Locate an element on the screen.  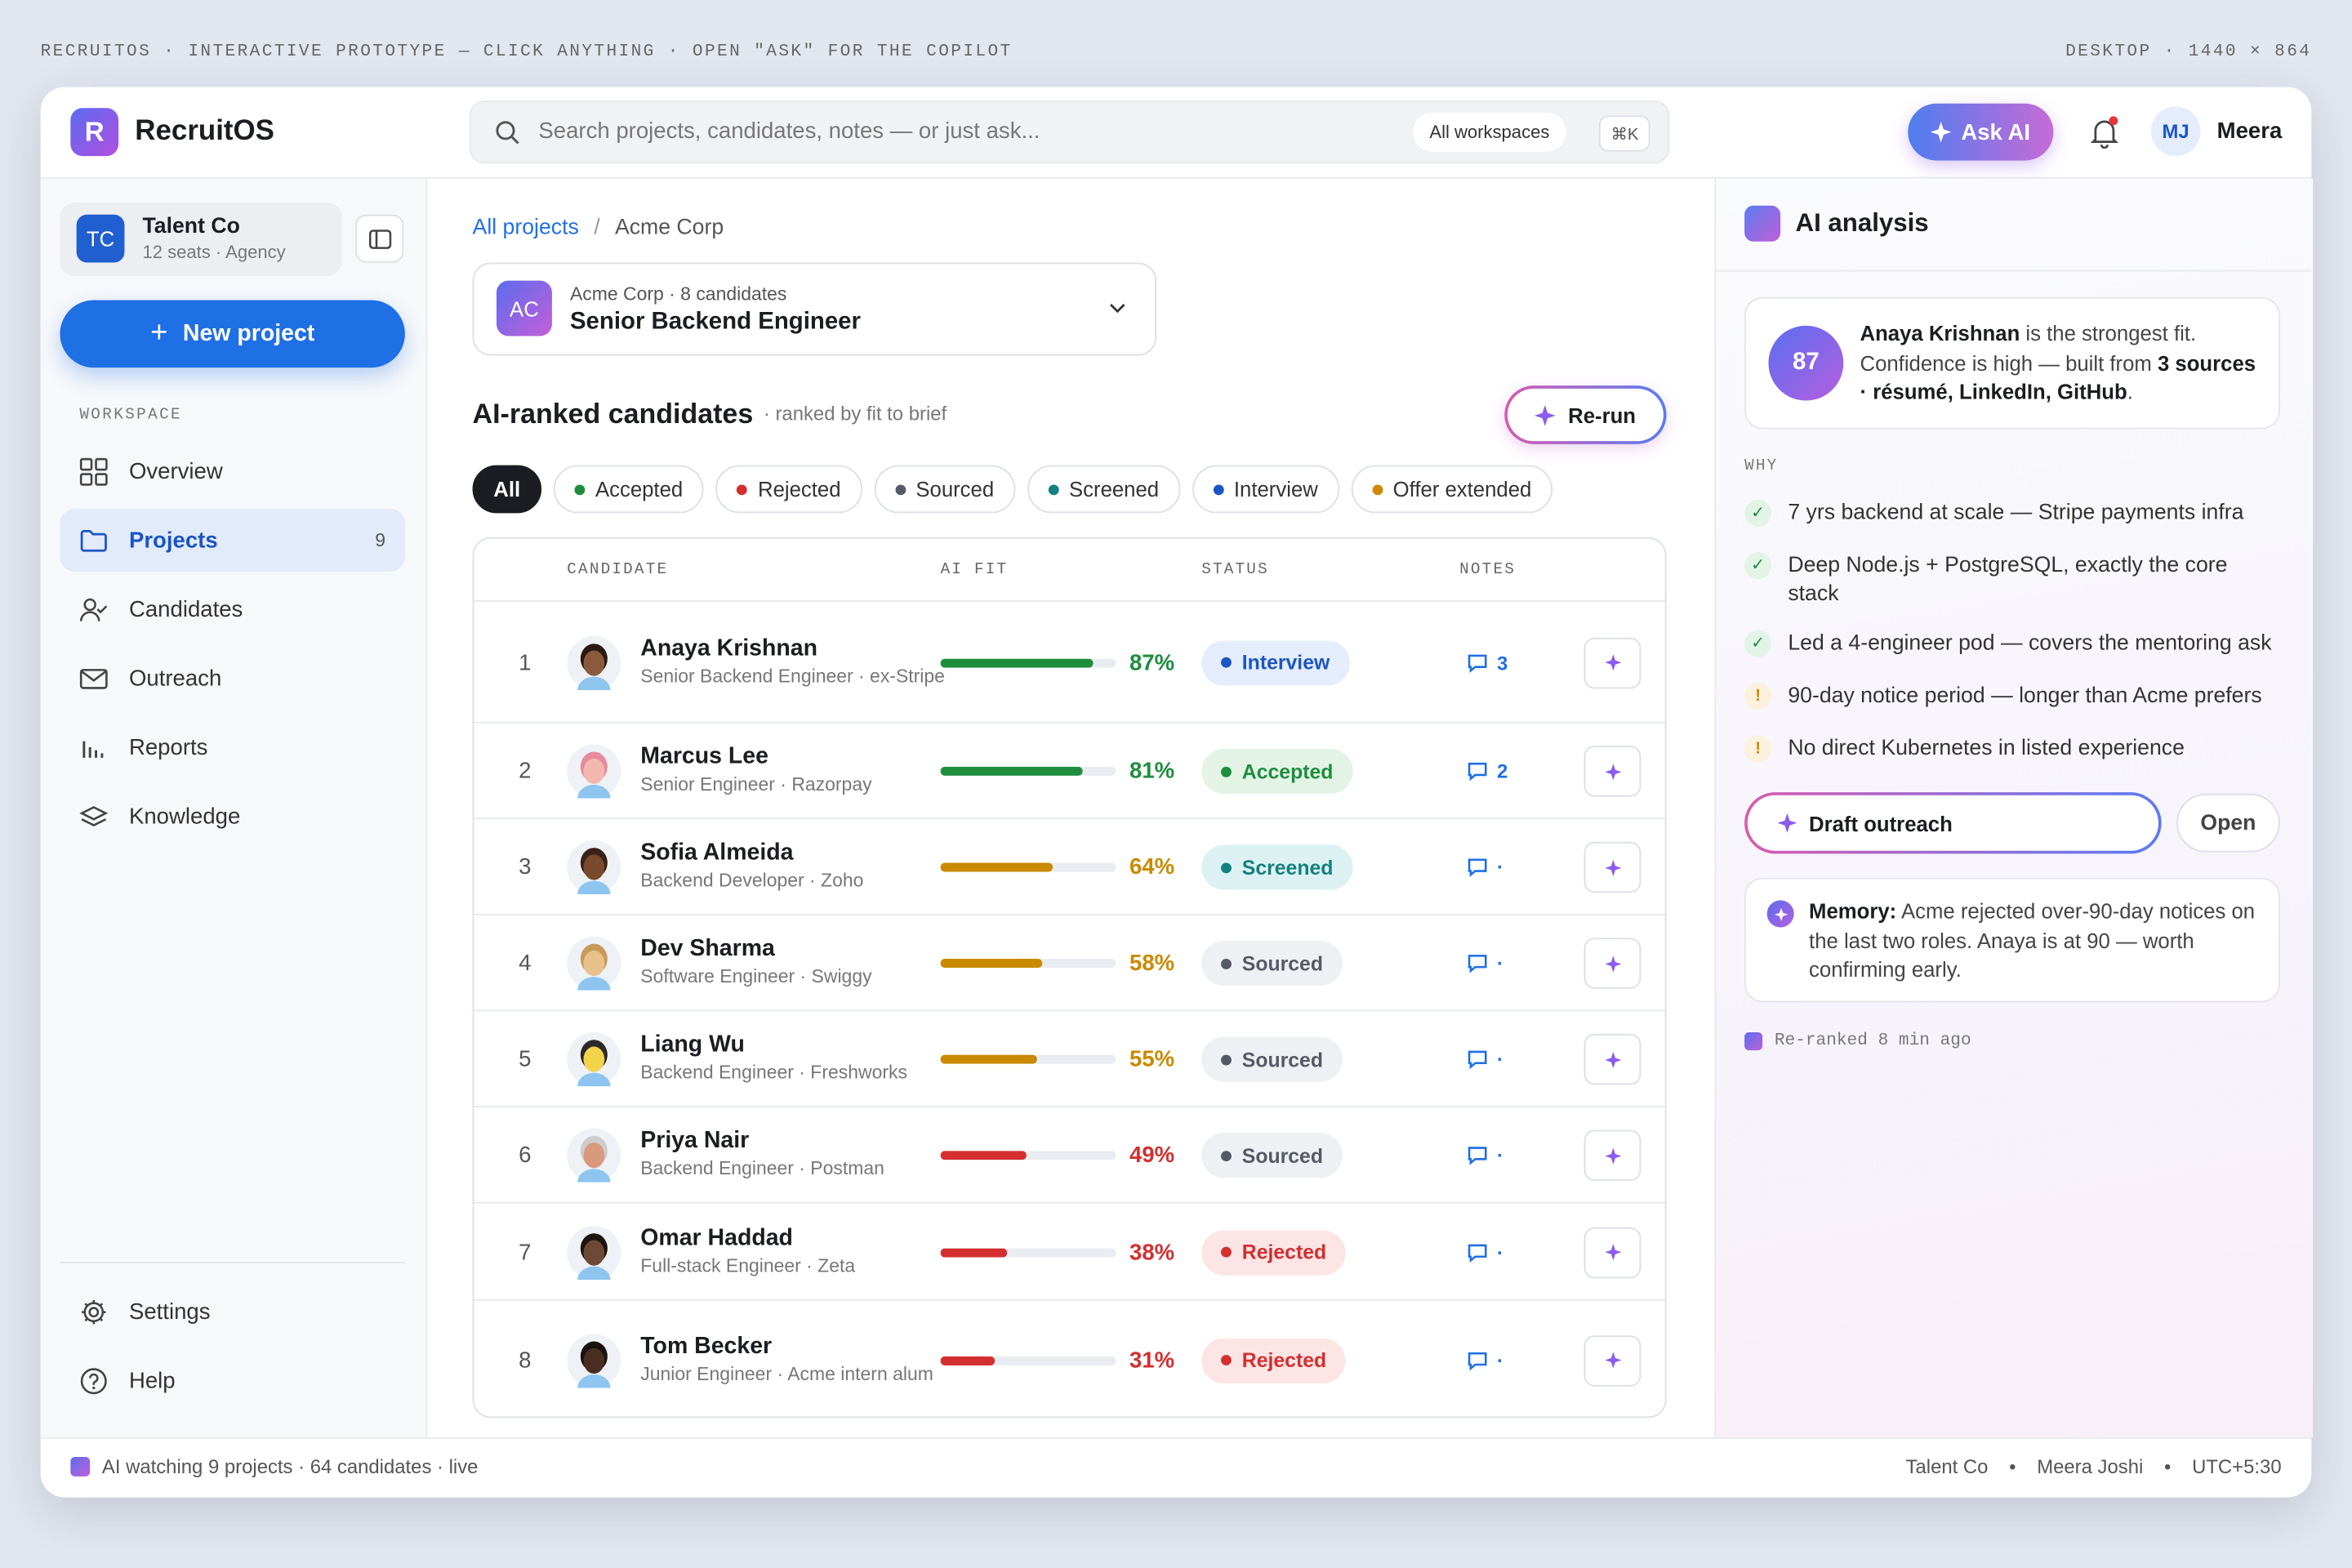
nav-item: Knowledge is located at coordinates (232, 816).